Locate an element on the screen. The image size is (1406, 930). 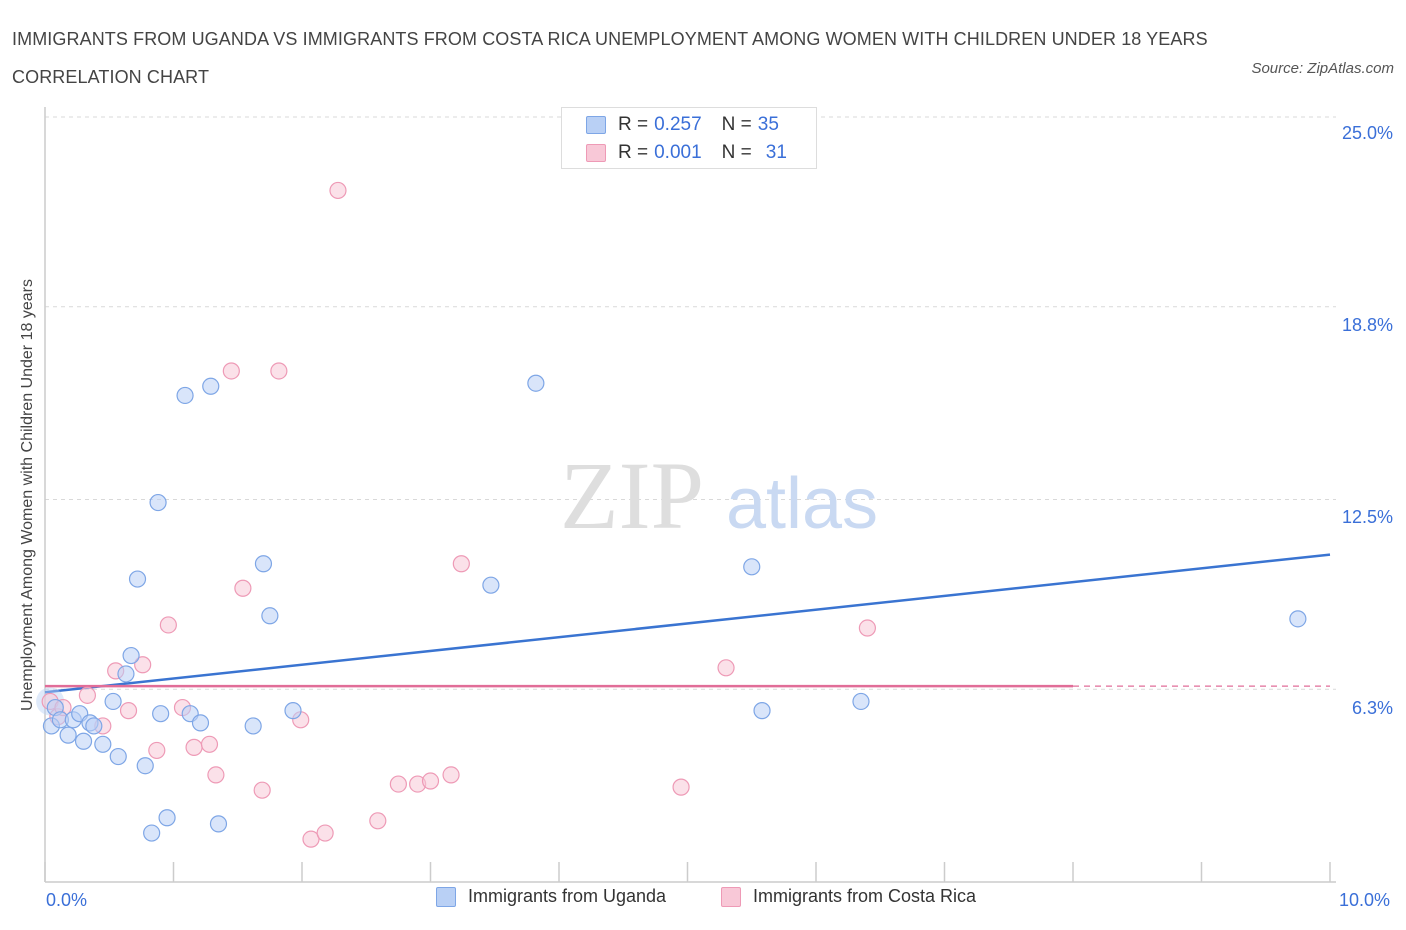
y-tick-label: 12.5% is located at coordinates (1367, 517).